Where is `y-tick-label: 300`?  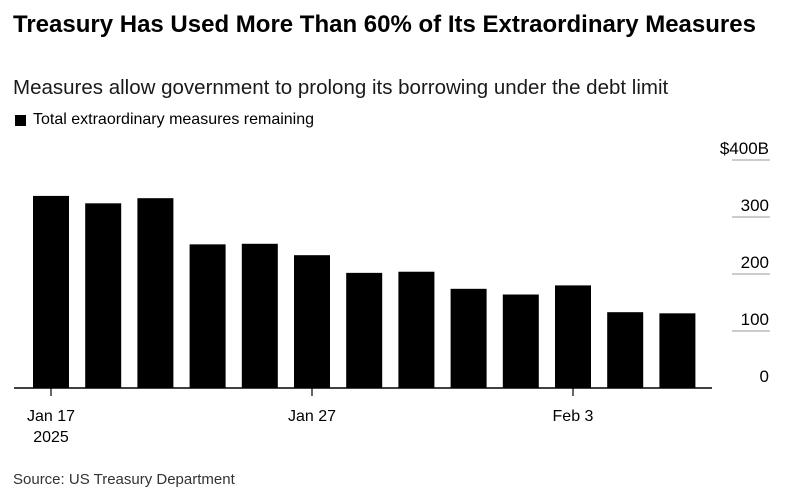 y-tick-label: 300 is located at coordinates (755, 205).